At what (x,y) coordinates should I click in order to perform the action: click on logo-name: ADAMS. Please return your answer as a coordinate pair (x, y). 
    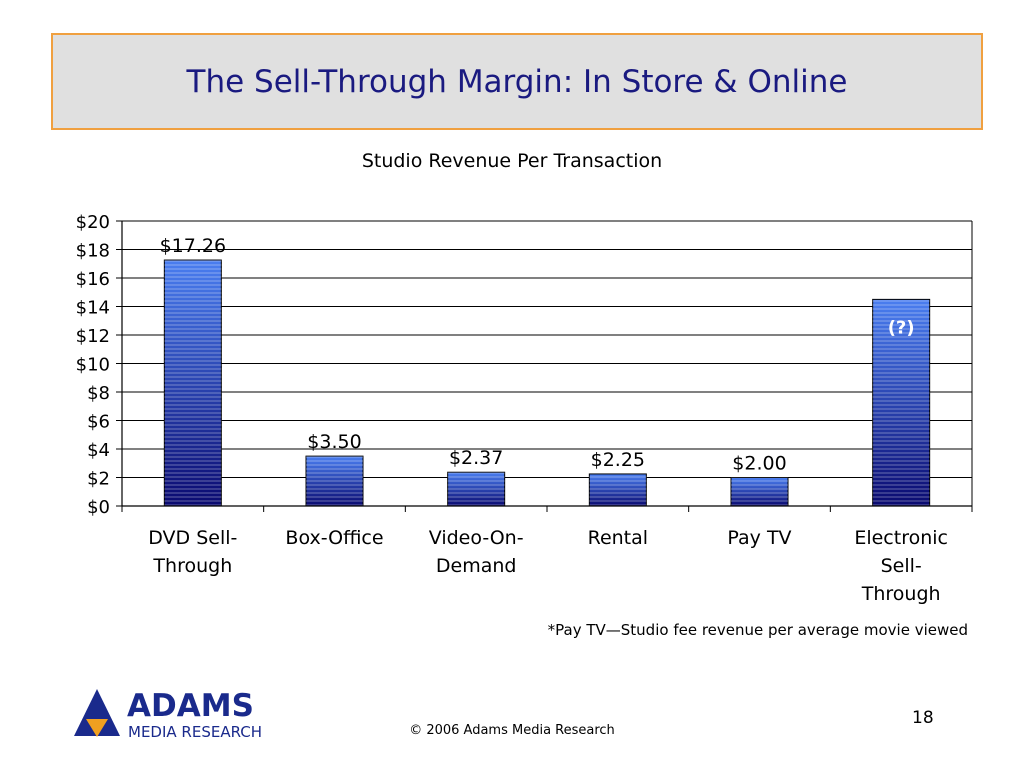
    Looking at the image, I should click on (190, 706).